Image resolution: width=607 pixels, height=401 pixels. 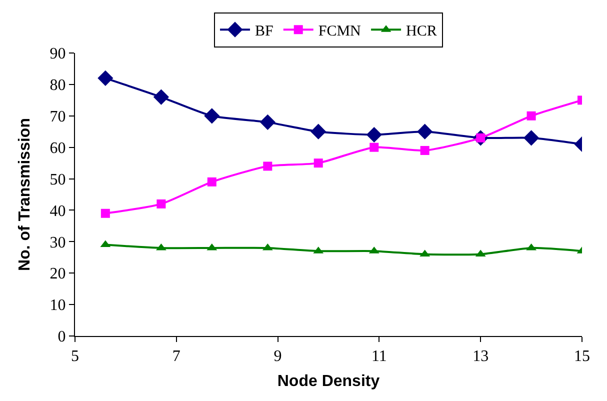 What do you see at coordinates (62, 337) in the screenshot?
I see `y-tick-label: 0` at bounding box center [62, 337].